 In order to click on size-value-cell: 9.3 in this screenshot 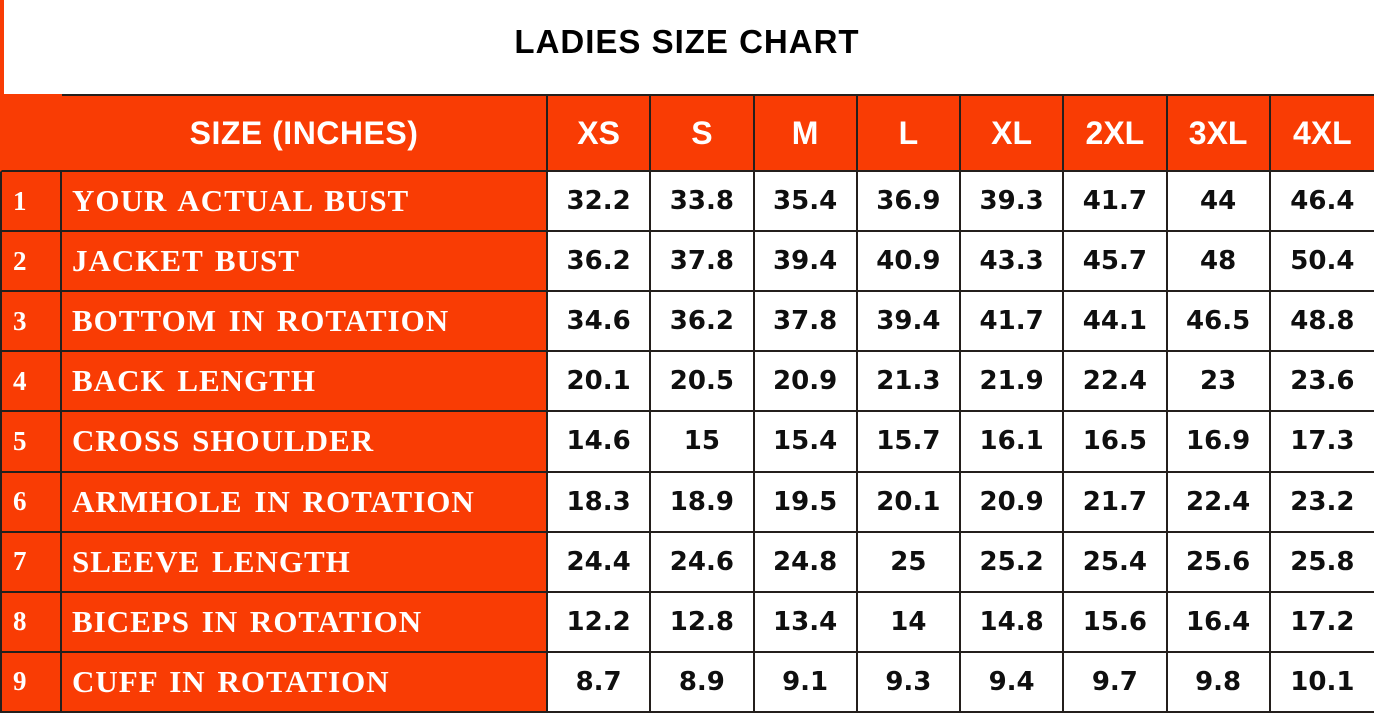, I will do `click(909, 682)`.